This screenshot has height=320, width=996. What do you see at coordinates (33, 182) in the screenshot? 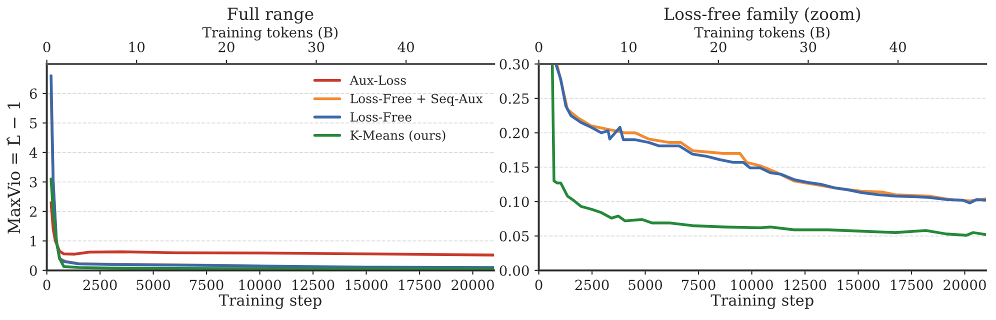
I see `y-tick-label: 3` at bounding box center [33, 182].